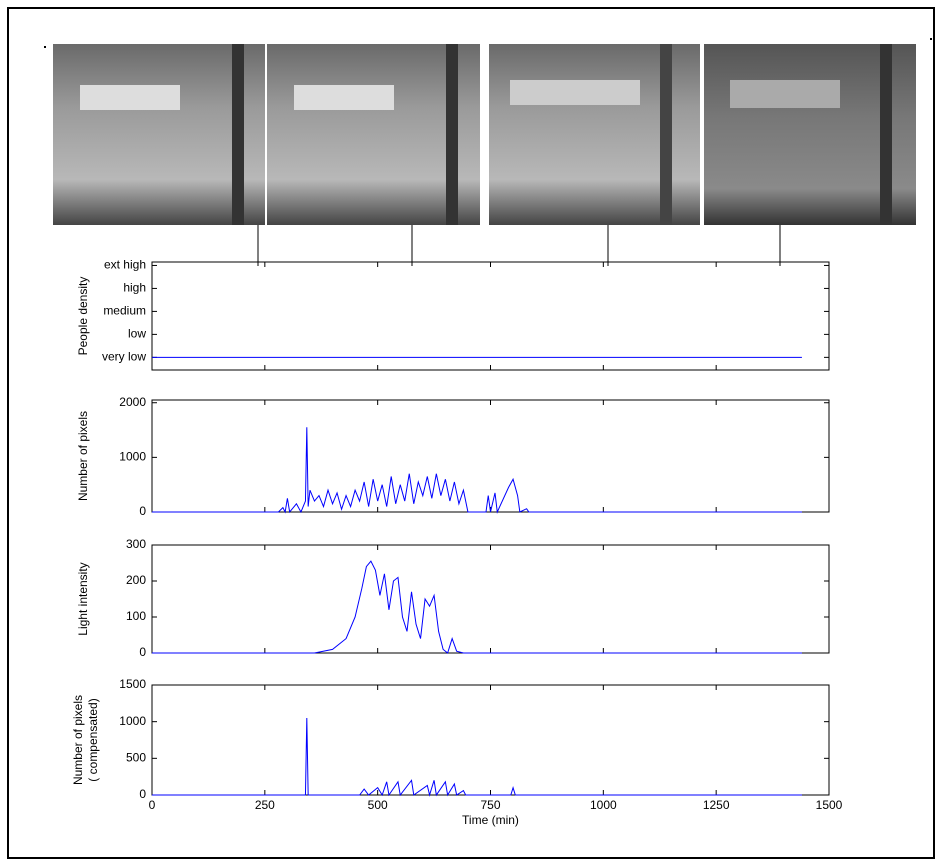 The width and height of the screenshot is (942, 868). What do you see at coordinates (378, 805) in the screenshot?
I see `x-tick-label: 500` at bounding box center [378, 805].